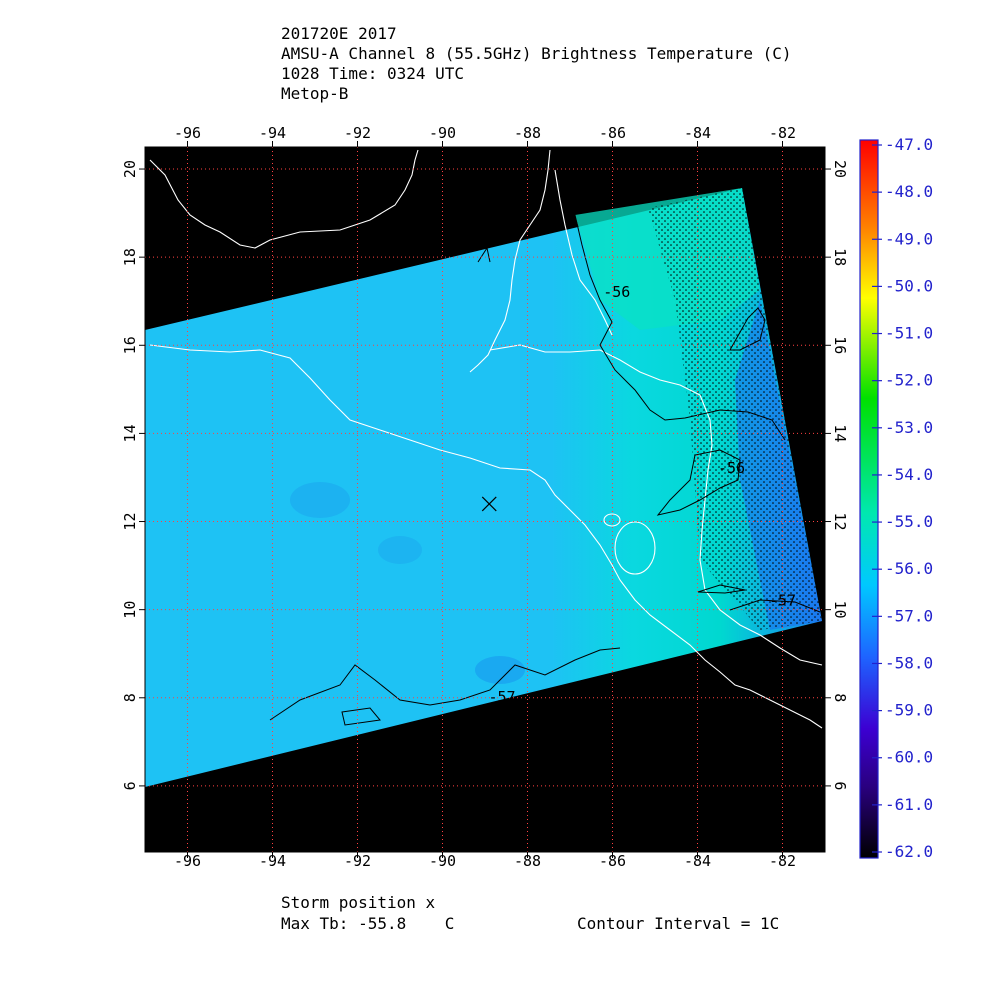  What do you see at coordinates (697, 861) in the screenshot?
I see `x-tick-label-bottom: -84` at bounding box center [697, 861].